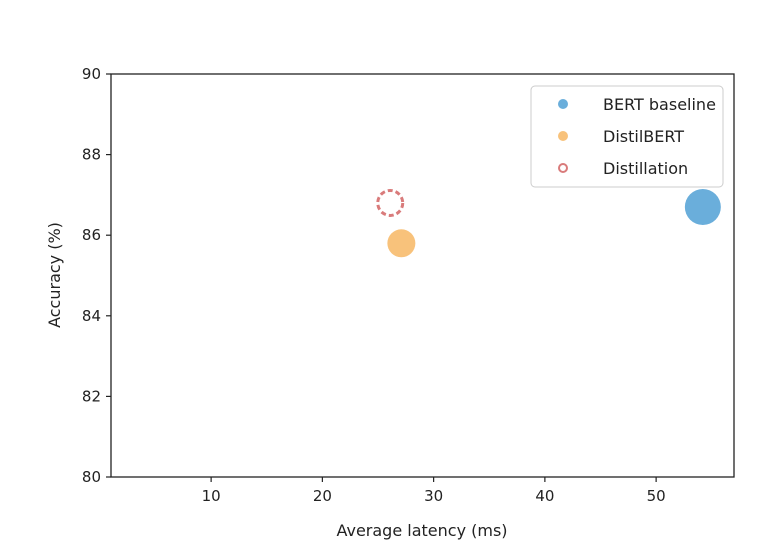 The width and height of the screenshot is (759, 550). What do you see at coordinates (421, 530) in the screenshot?
I see `x-axis-label: Average latency (ms)` at bounding box center [421, 530].